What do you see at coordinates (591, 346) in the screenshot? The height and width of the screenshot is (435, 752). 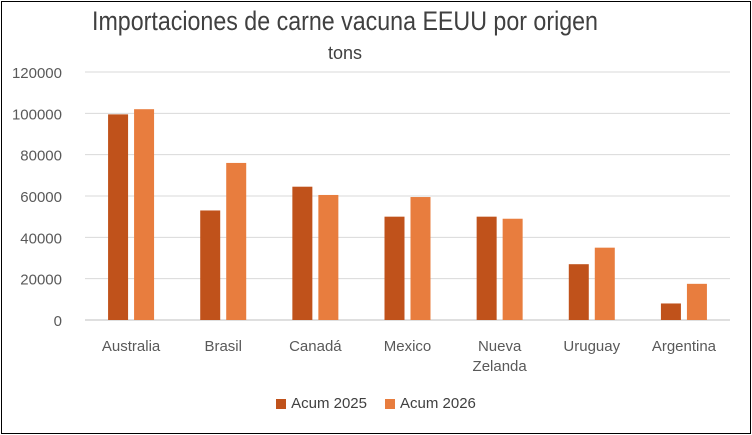 I see `x-category-label: Uruguay` at bounding box center [591, 346].